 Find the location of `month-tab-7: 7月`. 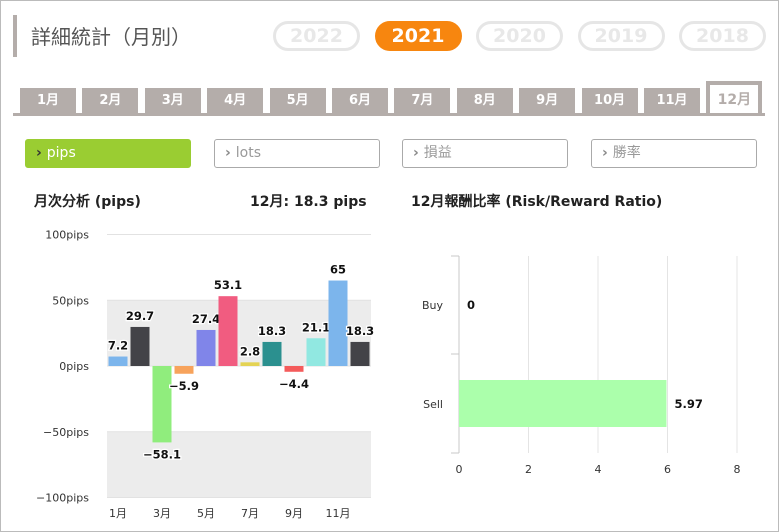

month-tab-7: 7月 is located at coordinates (422, 100).